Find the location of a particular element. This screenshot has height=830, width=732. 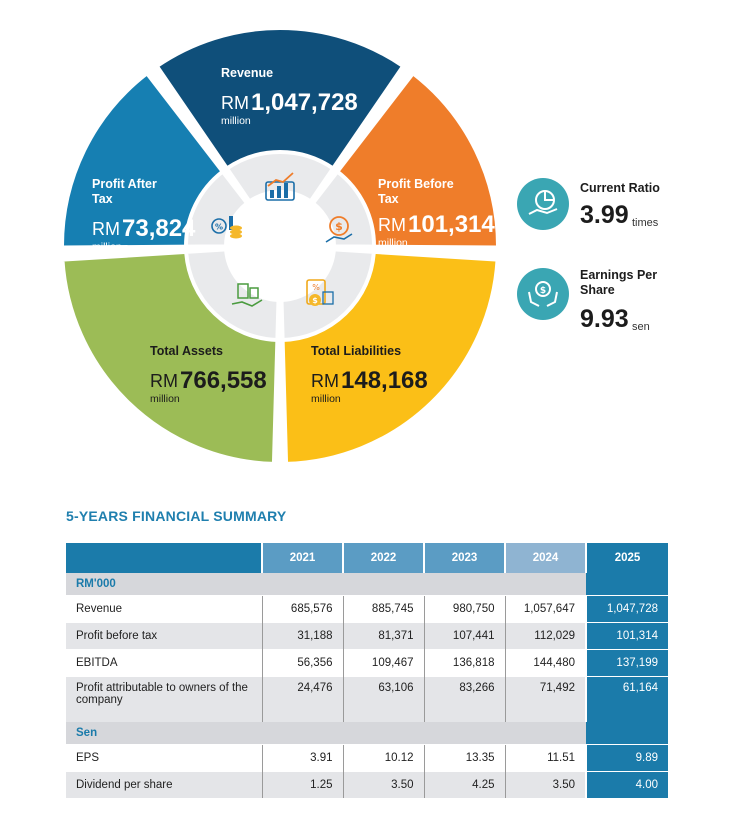

cell-value: 112,029 is located at coordinates (545, 636).